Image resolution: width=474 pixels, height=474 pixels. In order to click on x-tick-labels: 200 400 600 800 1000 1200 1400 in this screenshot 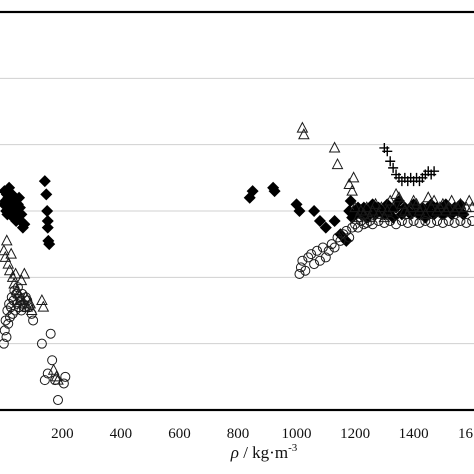, I will do `click(239, 434)`.